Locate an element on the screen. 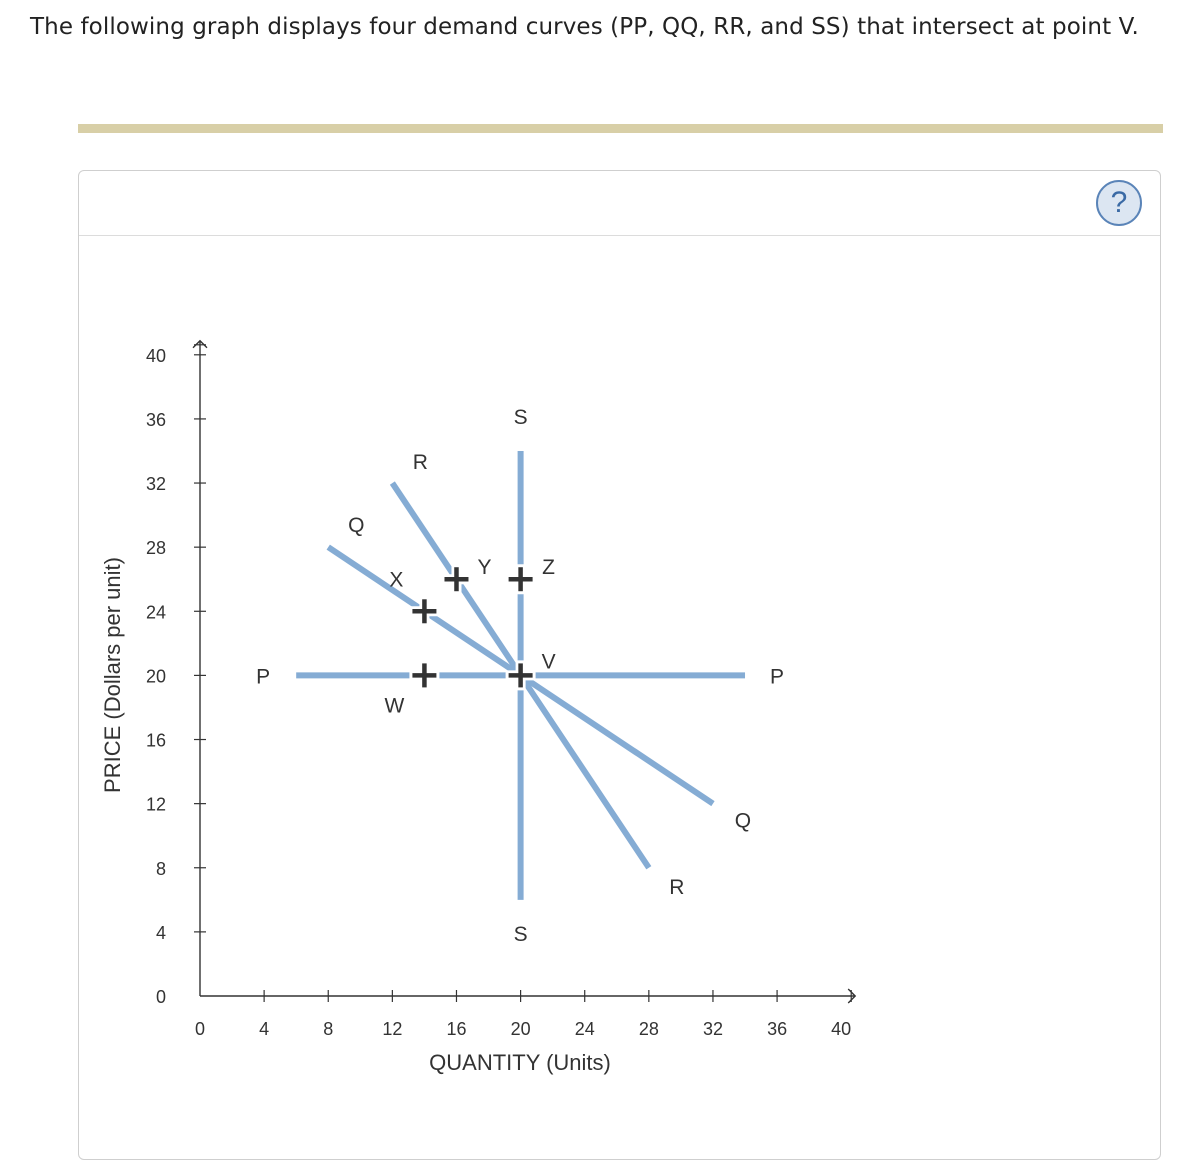  x-tick-label: 4 is located at coordinates (264, 1029).